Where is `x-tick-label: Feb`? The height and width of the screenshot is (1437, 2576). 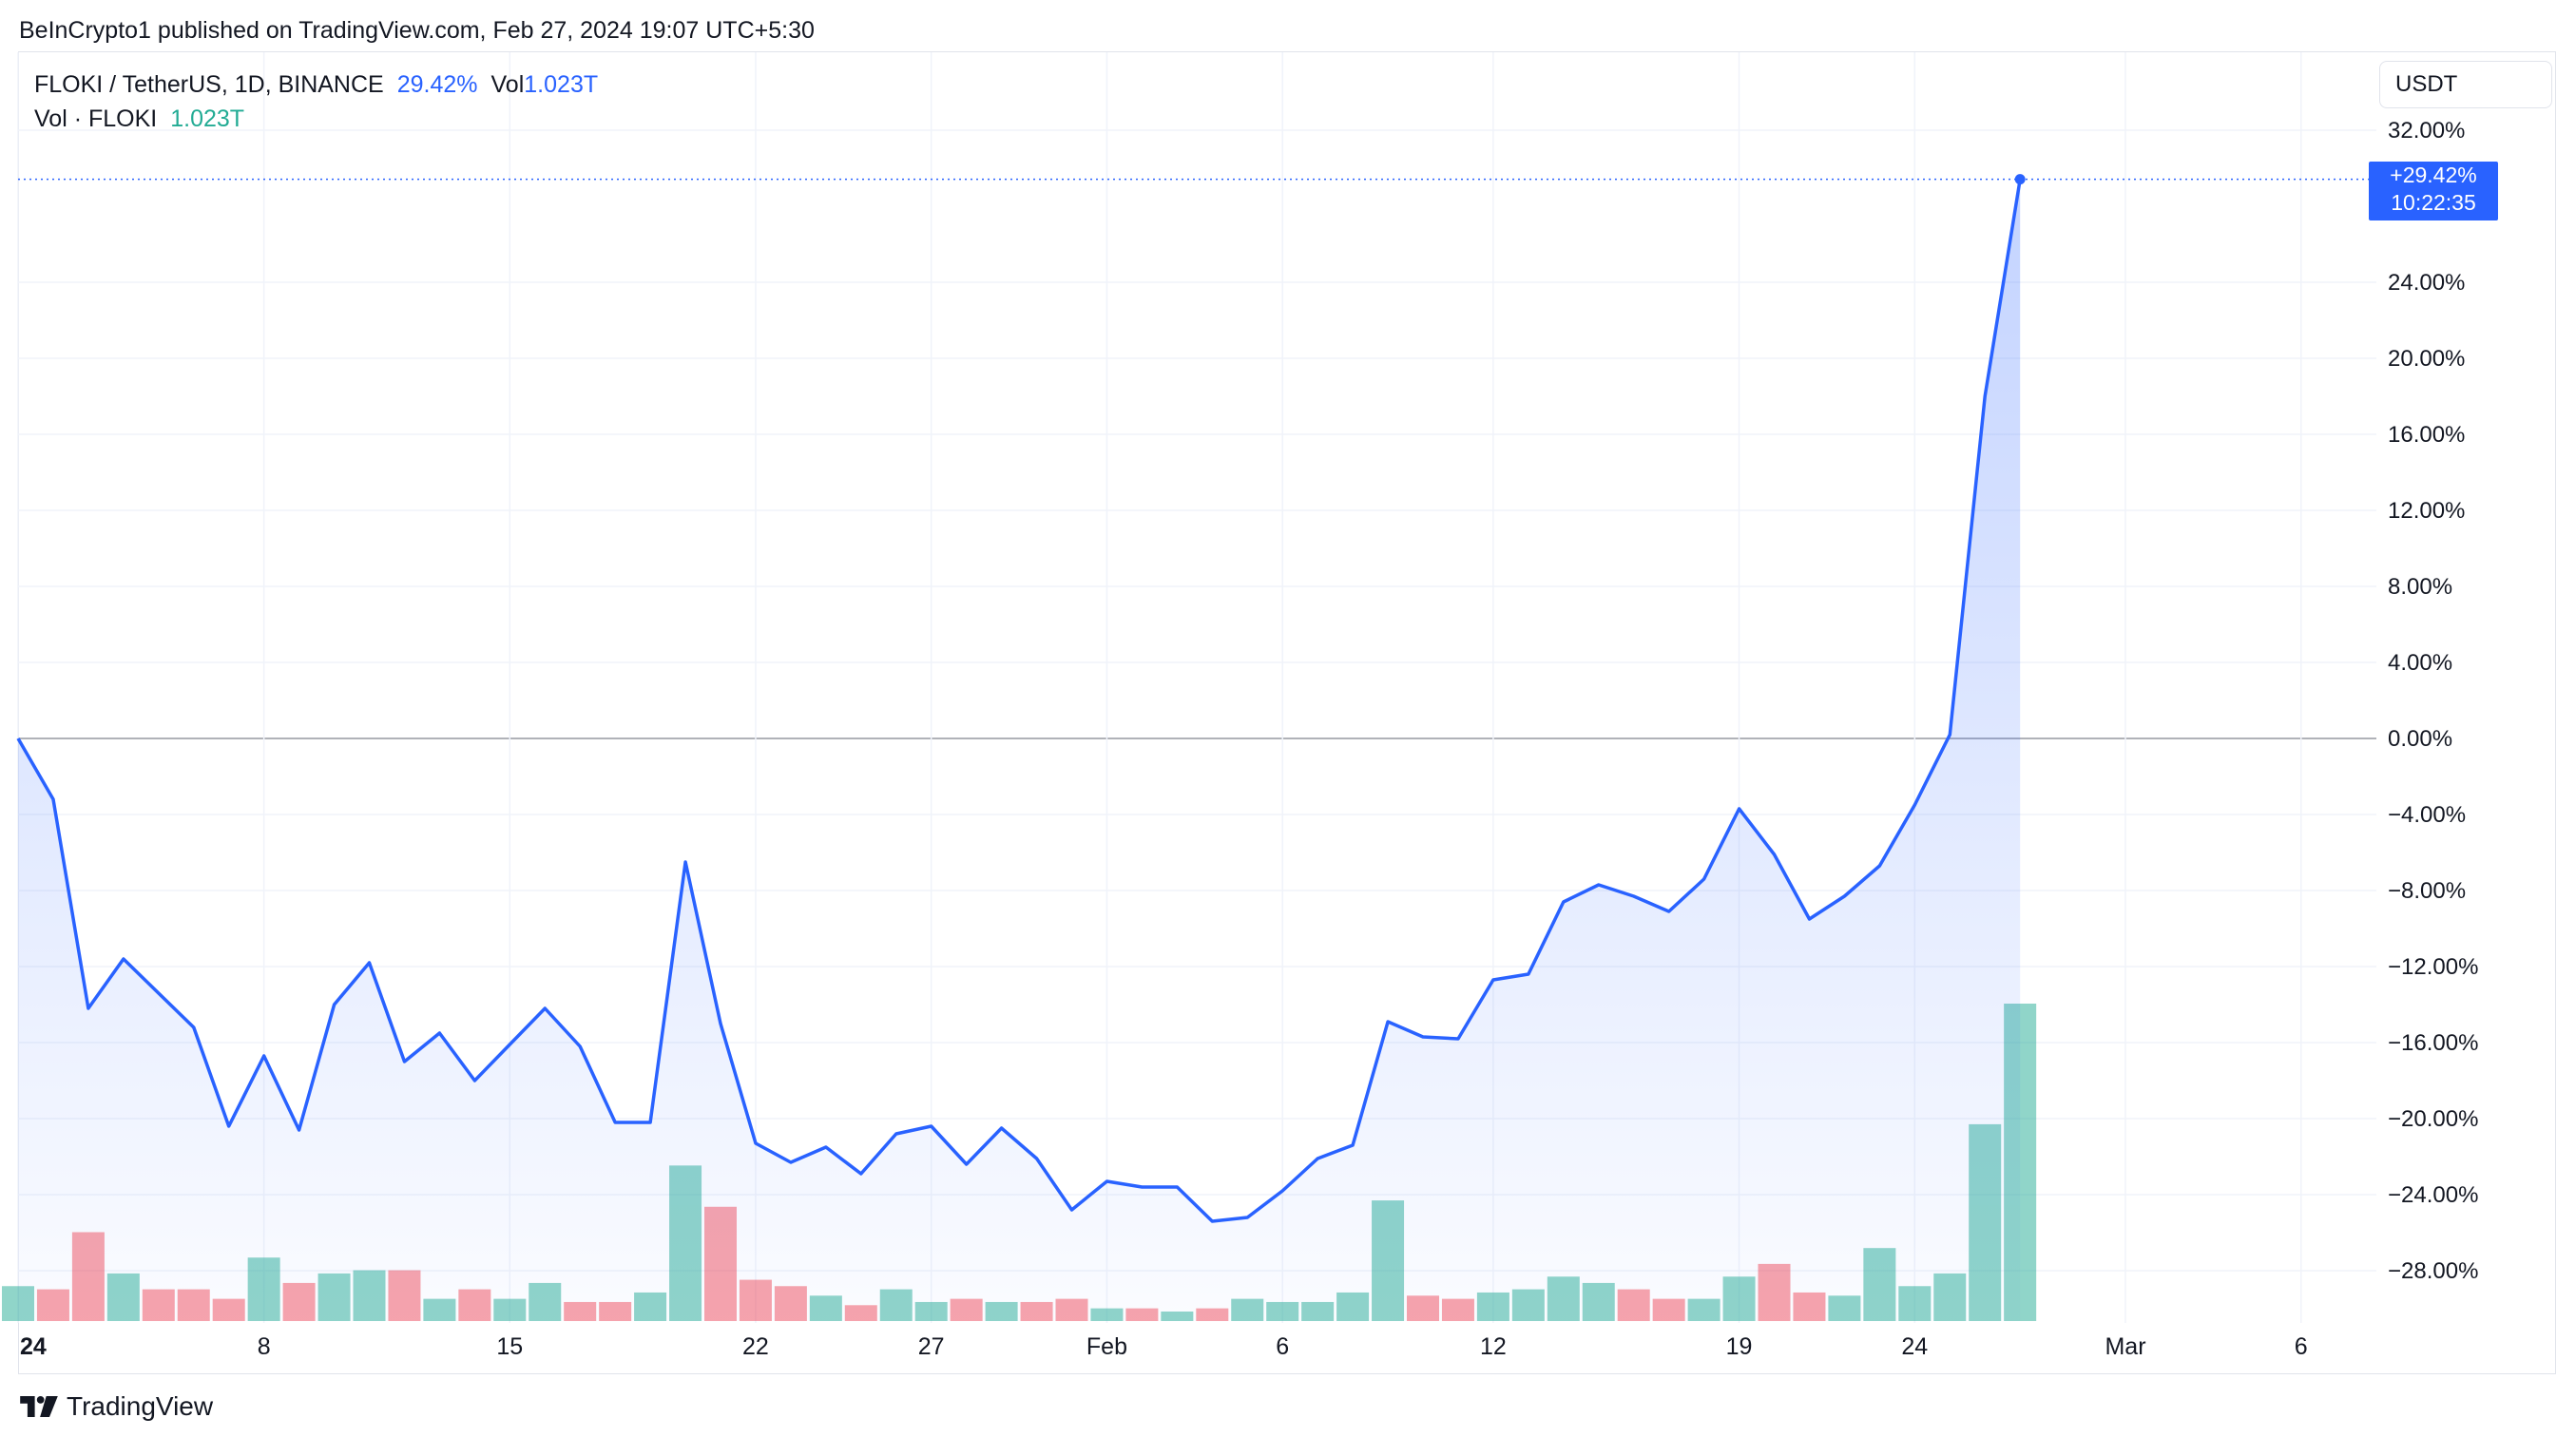 x-tick-label: Feb is located at coordinates (1106, 1346).